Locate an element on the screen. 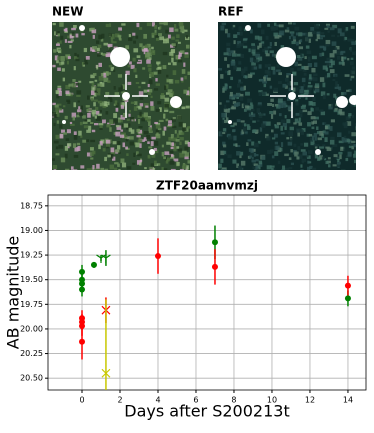 This screenshot has height=433, width=374. x-tick-label: 14 is located at coordinates (348, 400).